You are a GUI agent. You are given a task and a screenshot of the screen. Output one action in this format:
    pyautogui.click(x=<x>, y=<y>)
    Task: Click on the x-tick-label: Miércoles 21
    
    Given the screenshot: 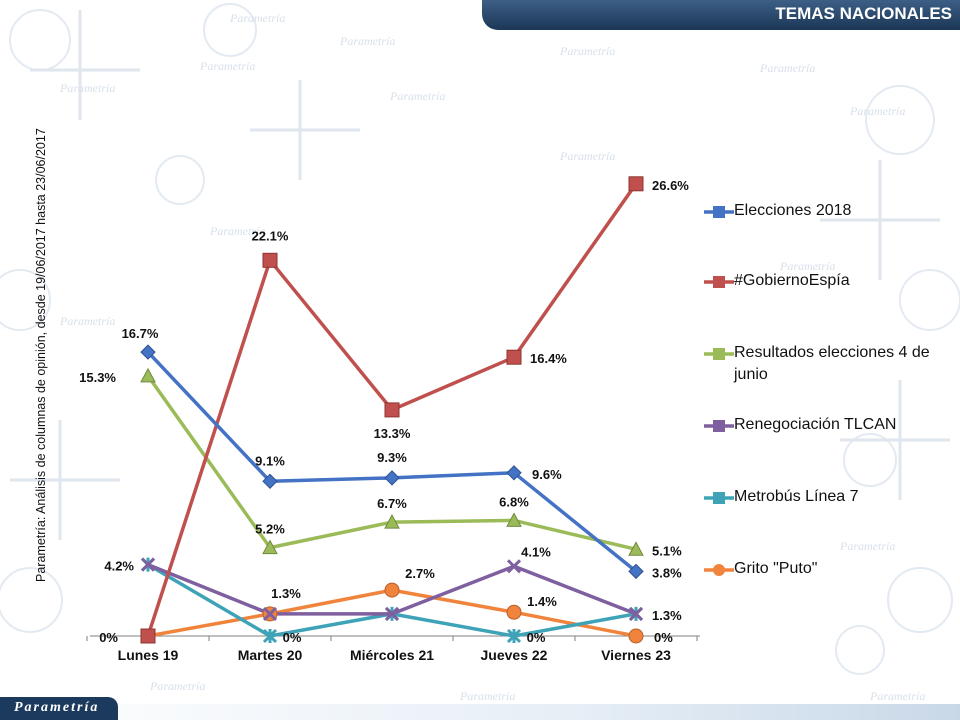 What is the action you would take?
    pyautogui.click(x=392, y=655)
    